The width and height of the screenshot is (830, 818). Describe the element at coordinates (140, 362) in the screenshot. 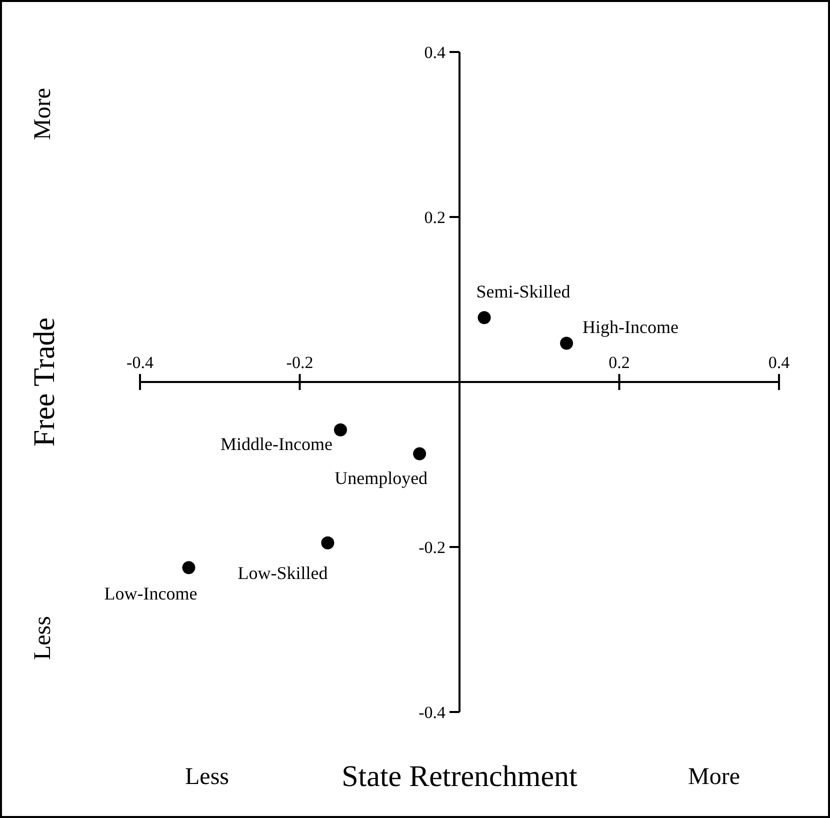

I see `x-tick-label: -0.4` at that location.